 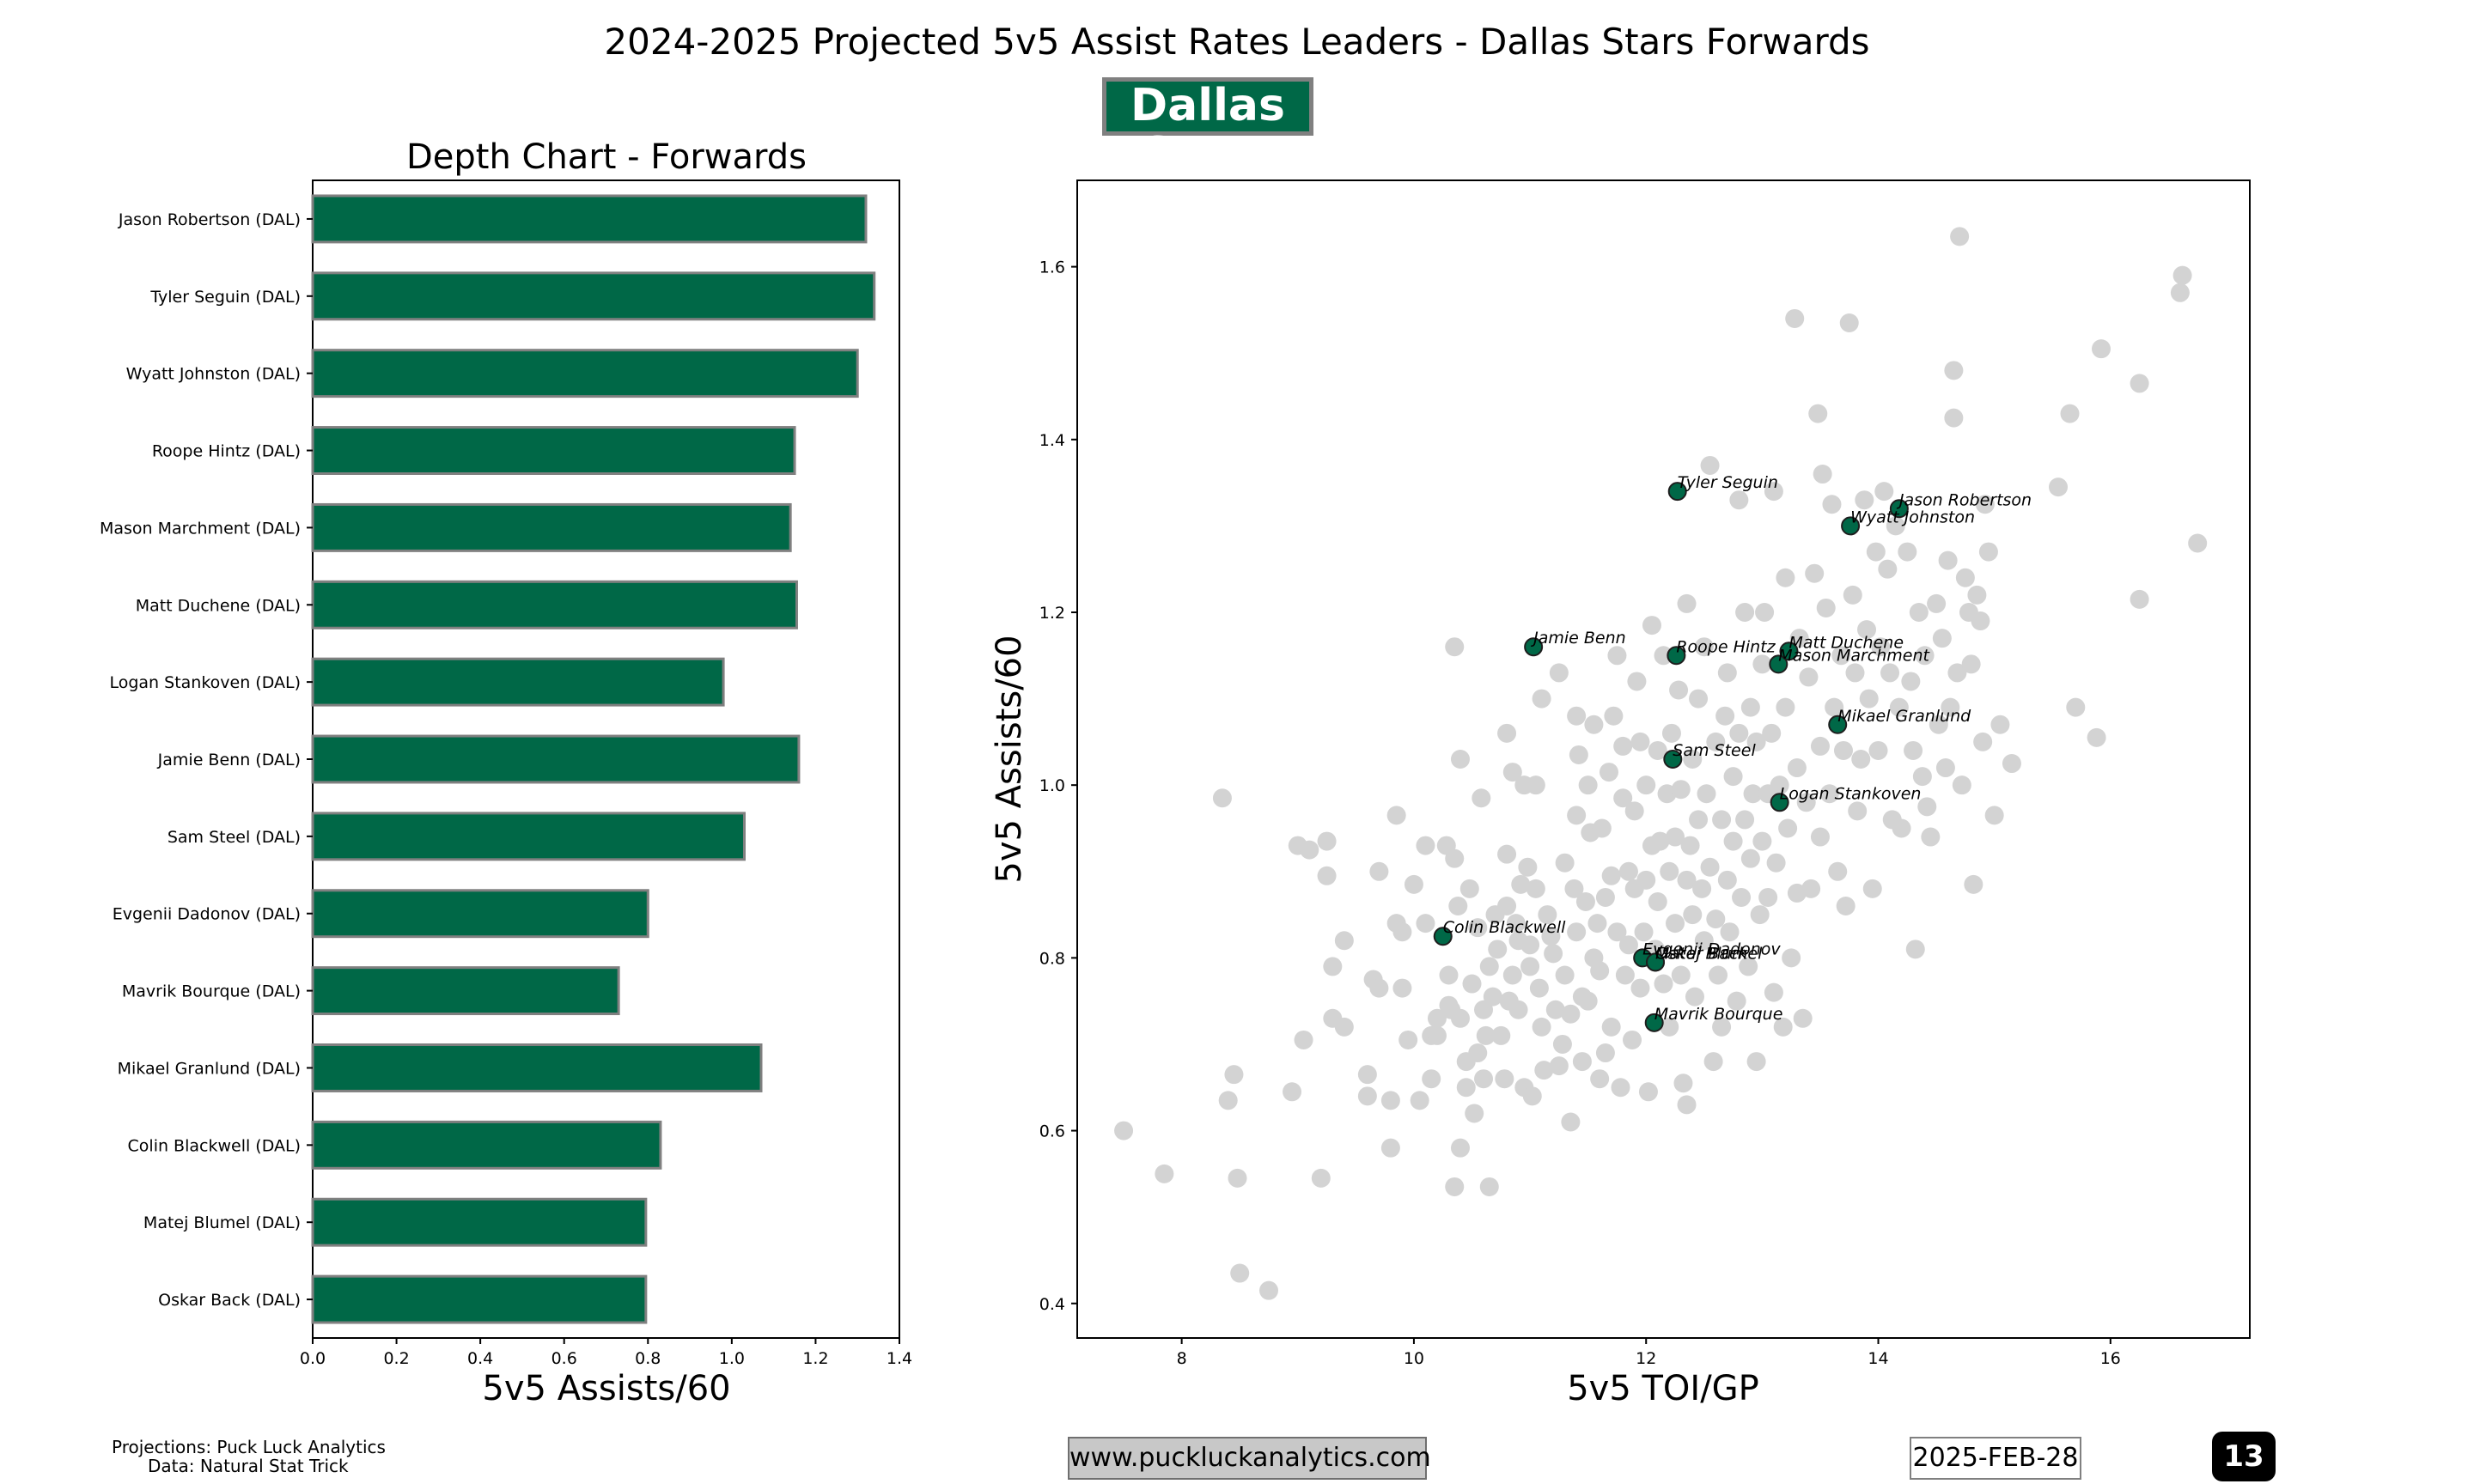 What do you see at coordinates (249, 1447) in the screenshot?
I see `projections-credit: Projections: Puck Luck Analytics` at bounding box center [249, 1447].